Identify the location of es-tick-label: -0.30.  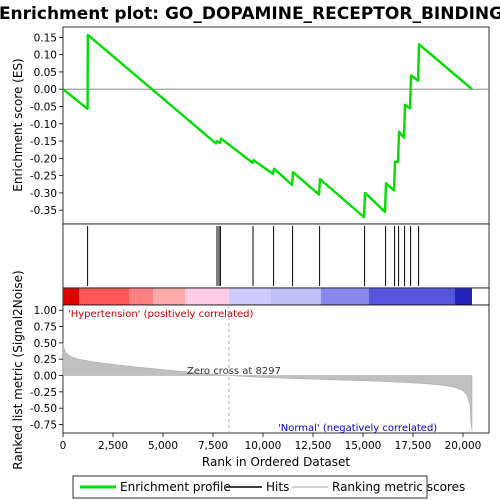
(43, 194).